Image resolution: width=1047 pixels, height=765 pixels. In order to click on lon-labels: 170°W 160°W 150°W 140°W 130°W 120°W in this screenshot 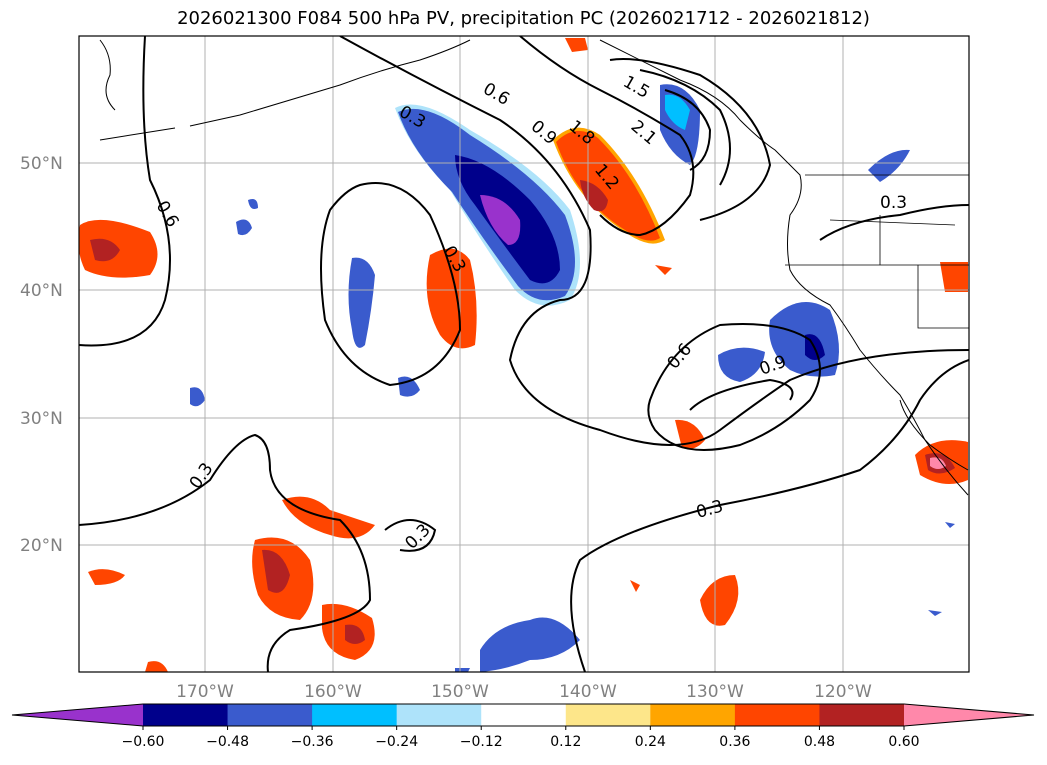, I will do `click(524, 692)`.